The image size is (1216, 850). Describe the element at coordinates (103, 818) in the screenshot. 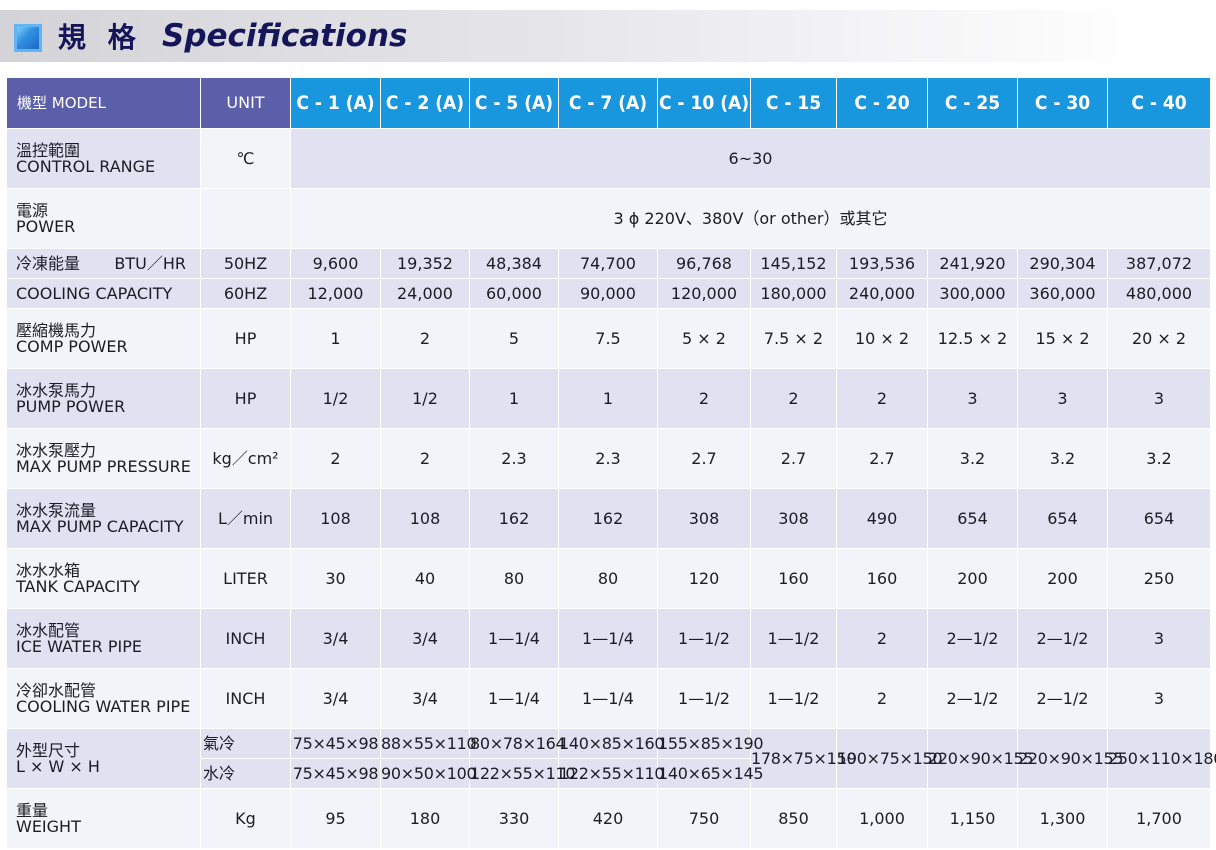

I see `row-label: 重量 WEIGHT` at that location.